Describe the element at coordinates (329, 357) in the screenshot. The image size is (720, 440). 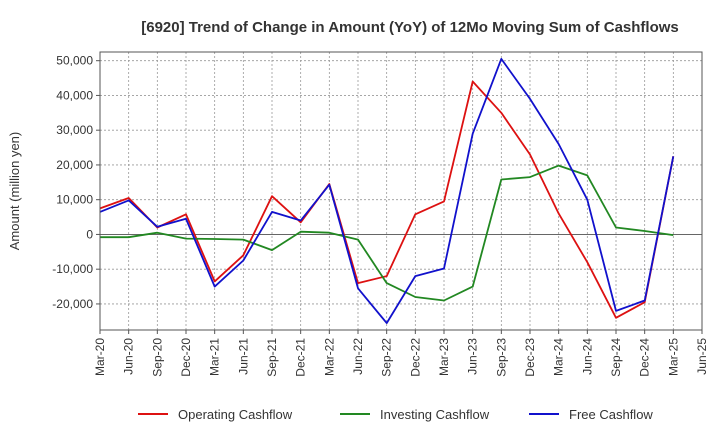
I see `x-tick-label: Mar-22` at that location.